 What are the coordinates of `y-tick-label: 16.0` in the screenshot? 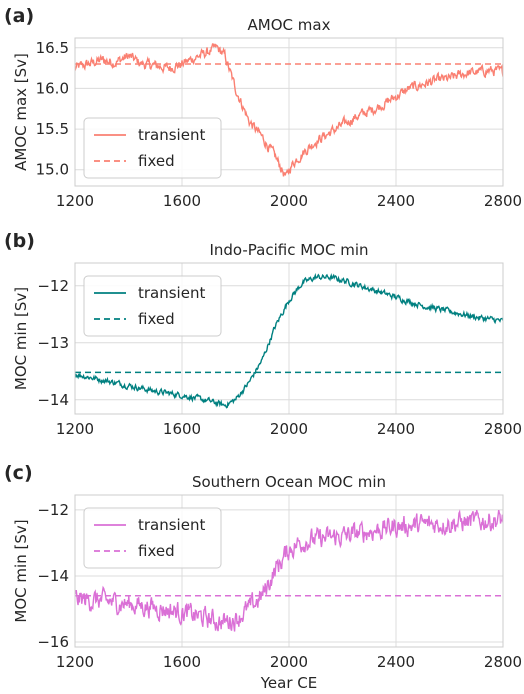 It's located at (52, 88).